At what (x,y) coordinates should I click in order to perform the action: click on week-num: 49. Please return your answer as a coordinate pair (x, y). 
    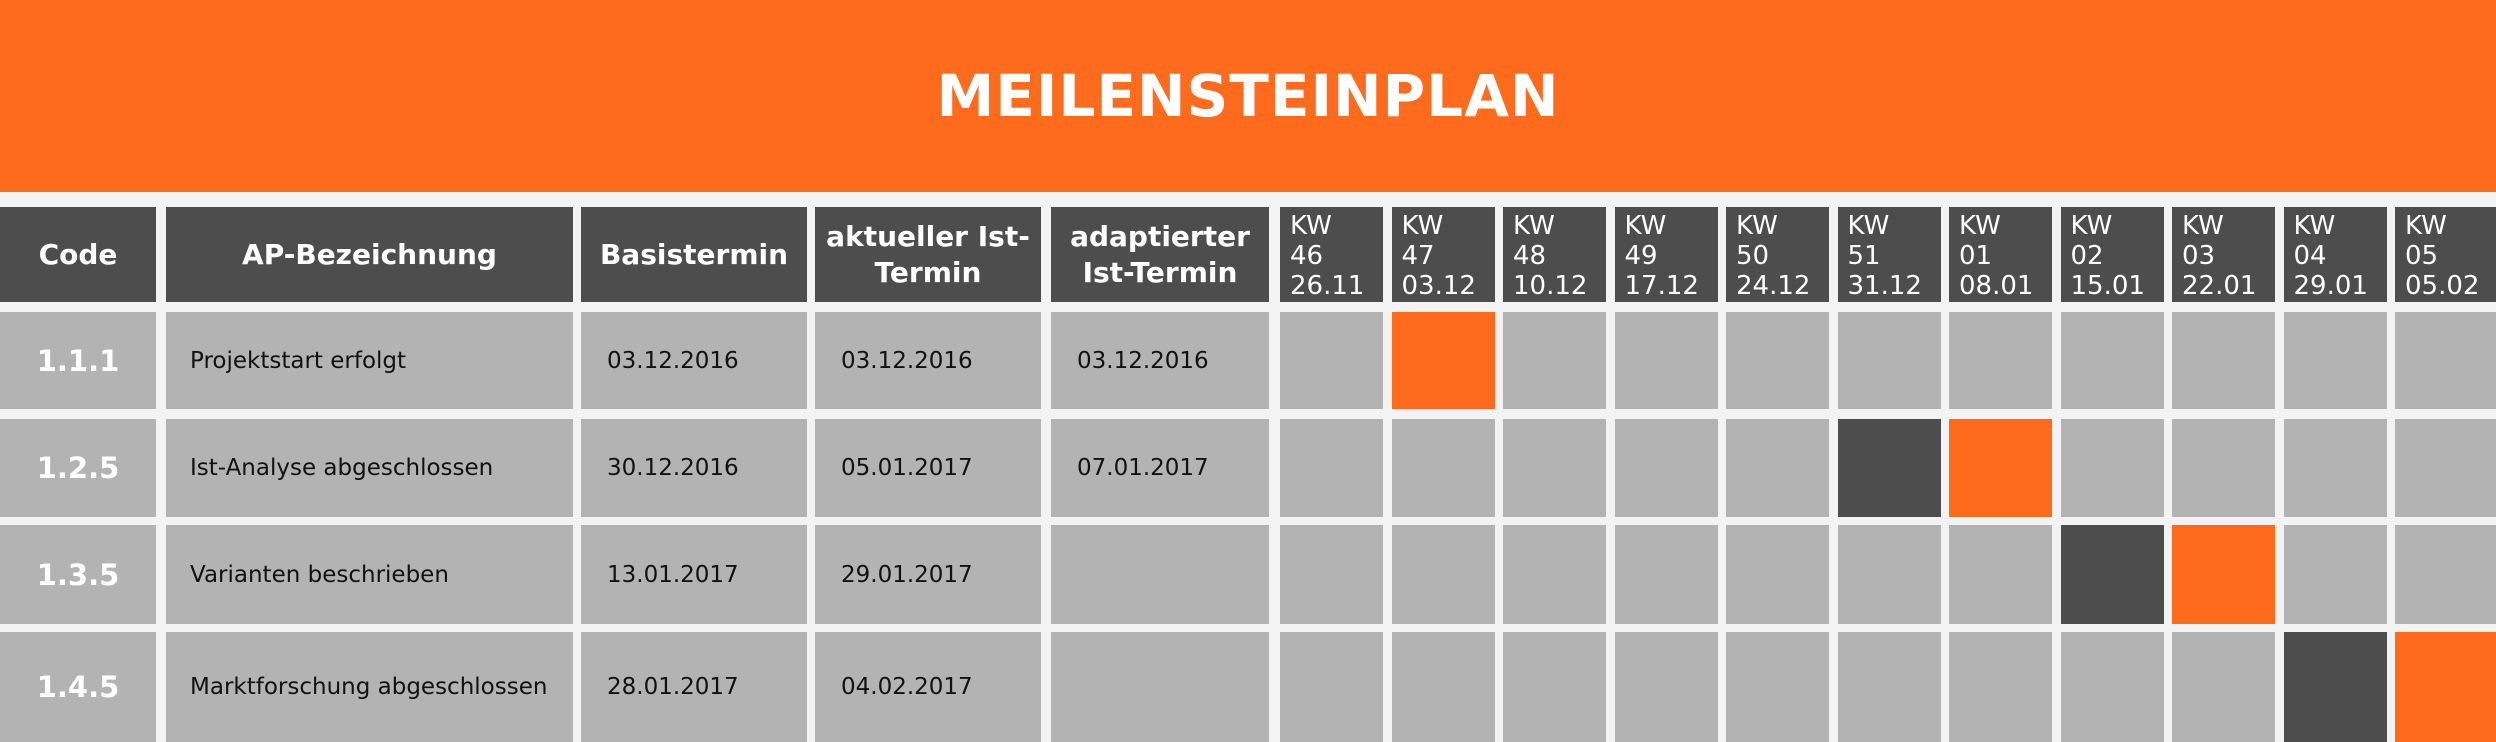
    Looking at the image, I should click on (1641, 256).